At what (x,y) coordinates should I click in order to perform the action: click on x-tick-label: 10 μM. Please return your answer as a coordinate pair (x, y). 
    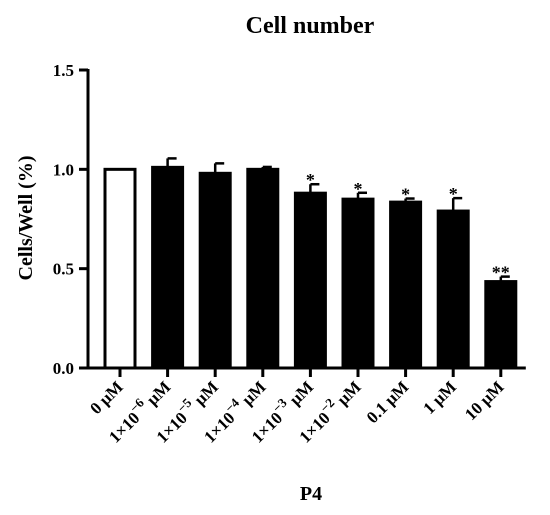
    Looking at the image, I should click on (484, 400).